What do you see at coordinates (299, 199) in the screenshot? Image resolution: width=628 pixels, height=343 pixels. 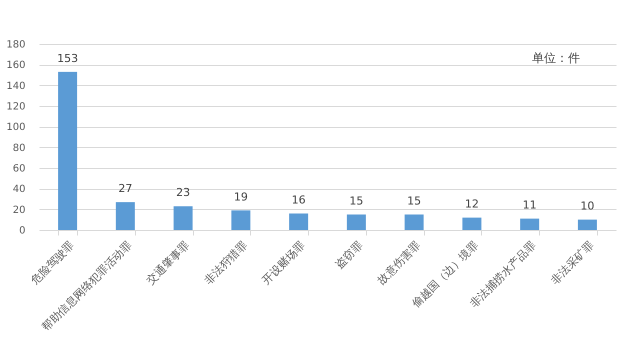 I see `data-label: 16` at bounding box center [299, 199].